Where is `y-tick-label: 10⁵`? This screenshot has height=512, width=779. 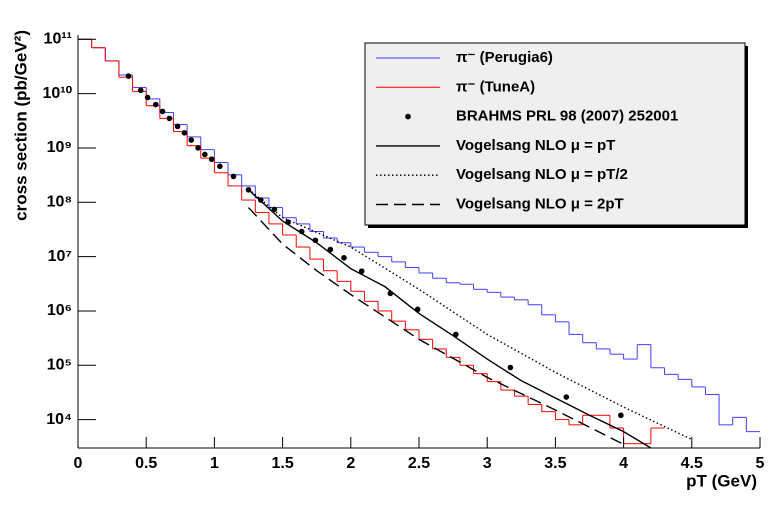
y-tick-label: 10⁵ is located at coordinates (59, 364).